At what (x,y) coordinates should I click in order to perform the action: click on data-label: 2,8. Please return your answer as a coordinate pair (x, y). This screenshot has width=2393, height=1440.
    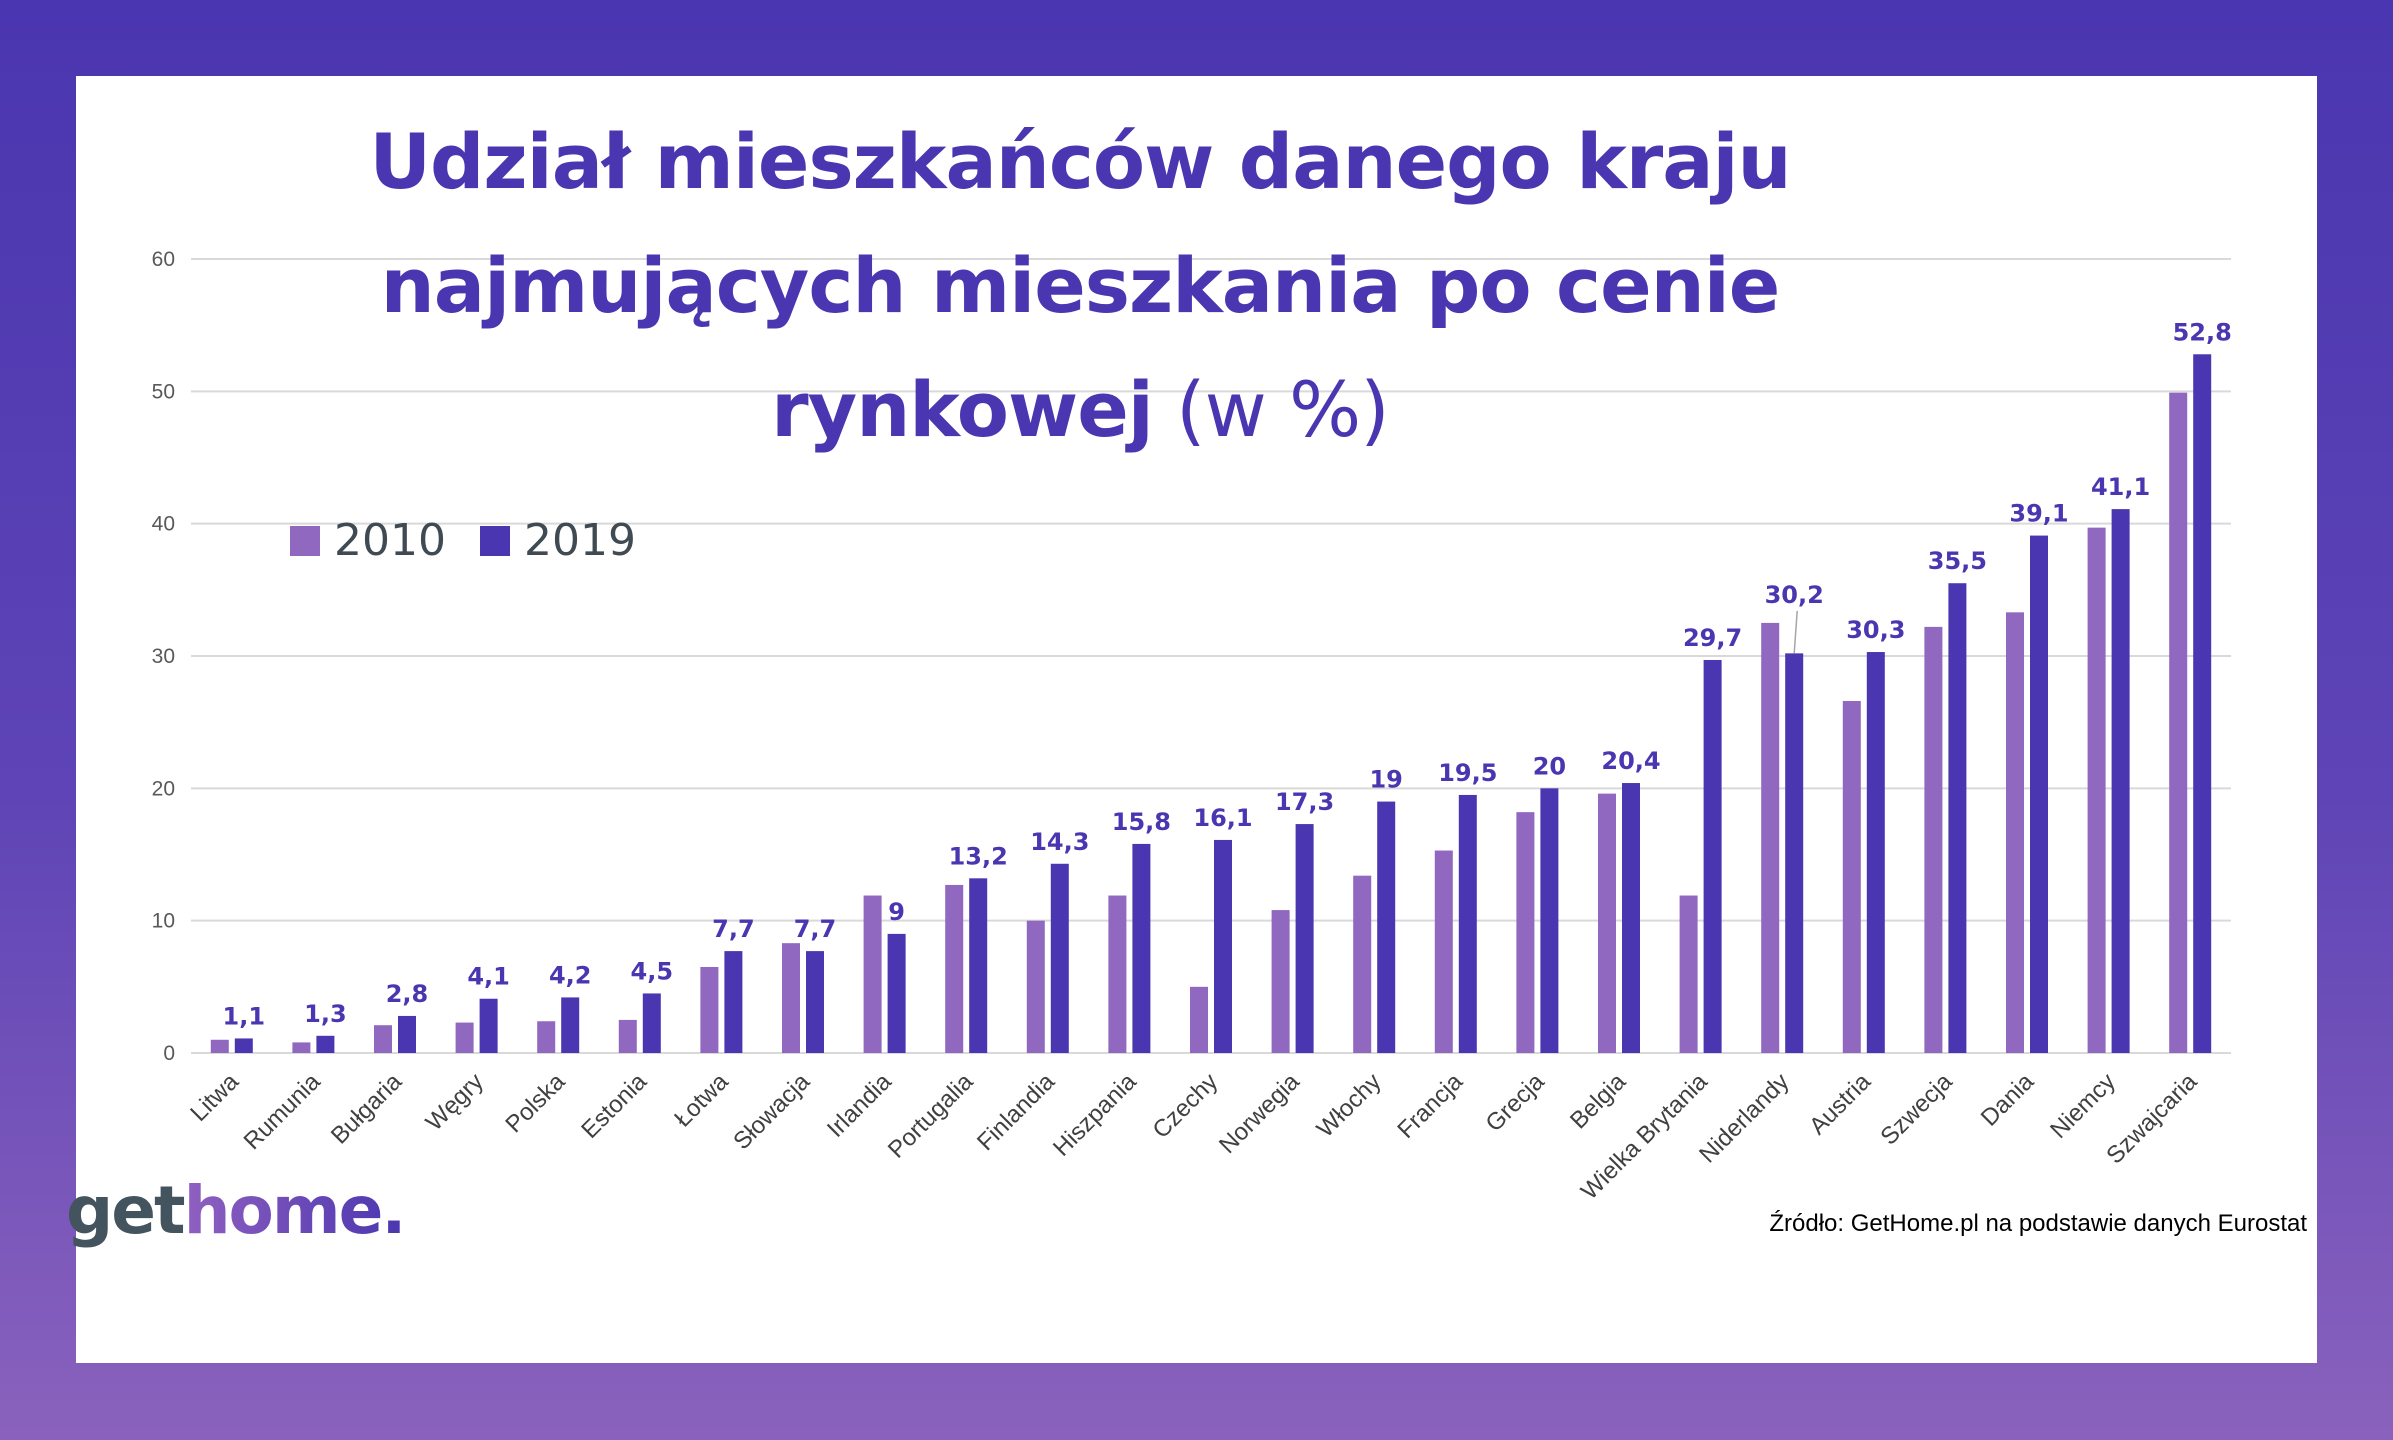
    Looking at the image, I should click on (407, 994).